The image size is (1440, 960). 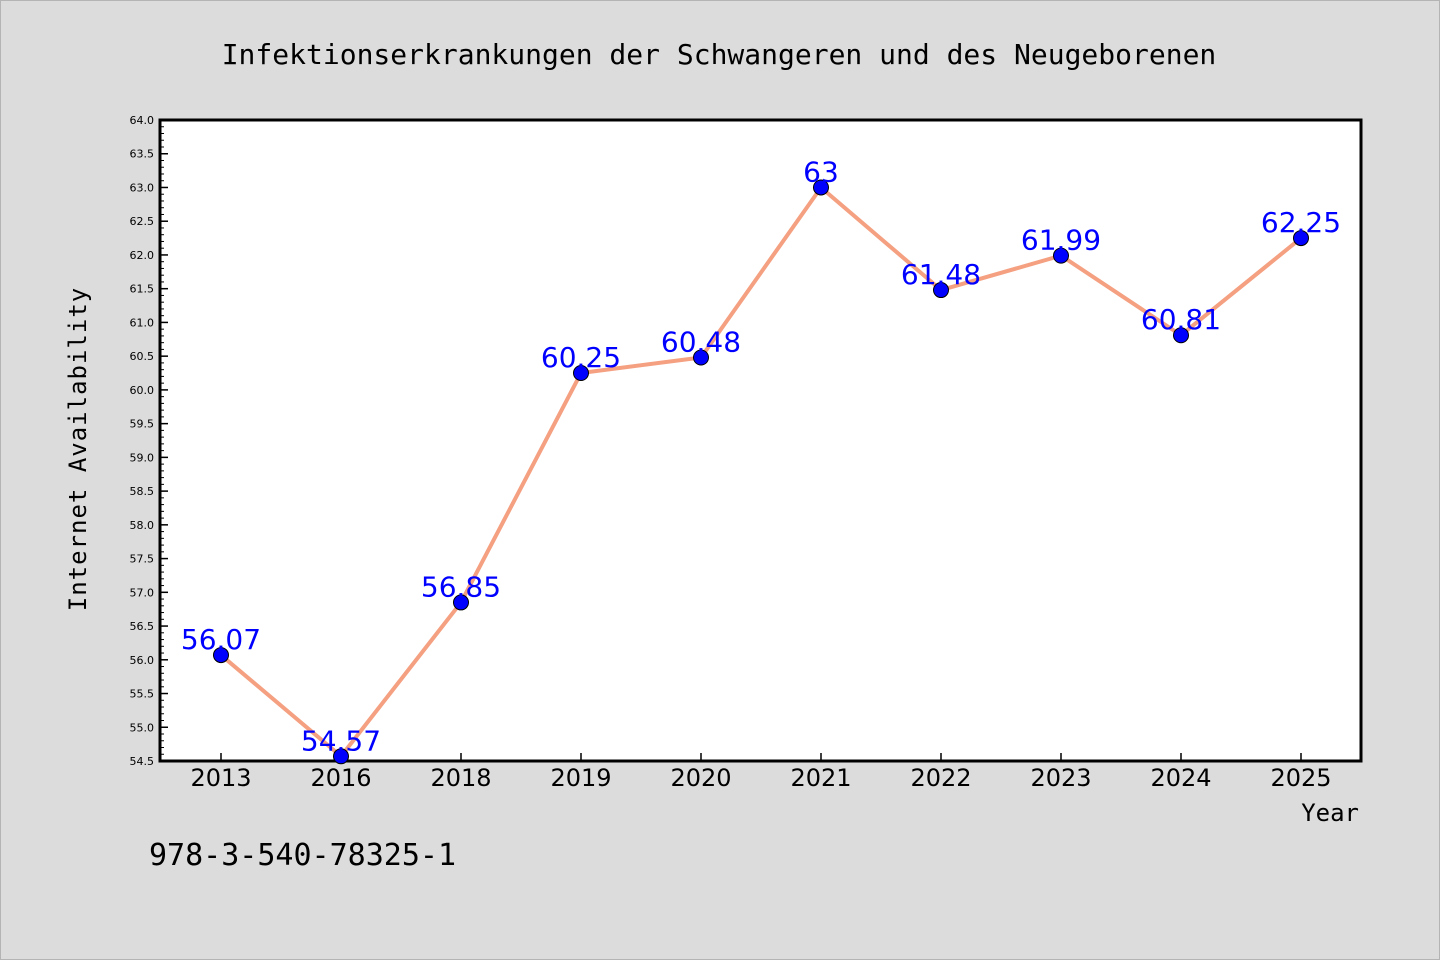 What do you see at coordinates (142, 356) in the screenshot?
I see `y-tick-label: 60.5` at bounding box center [142, 356].